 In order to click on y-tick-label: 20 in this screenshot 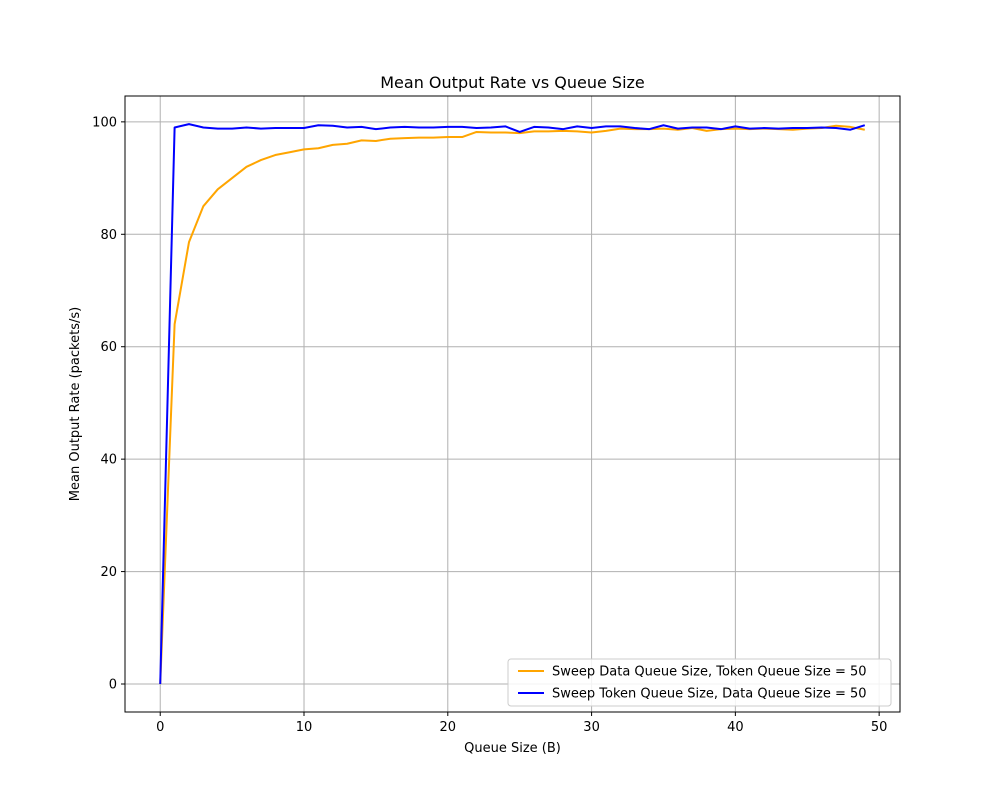, I will do `click(108, 572)`.